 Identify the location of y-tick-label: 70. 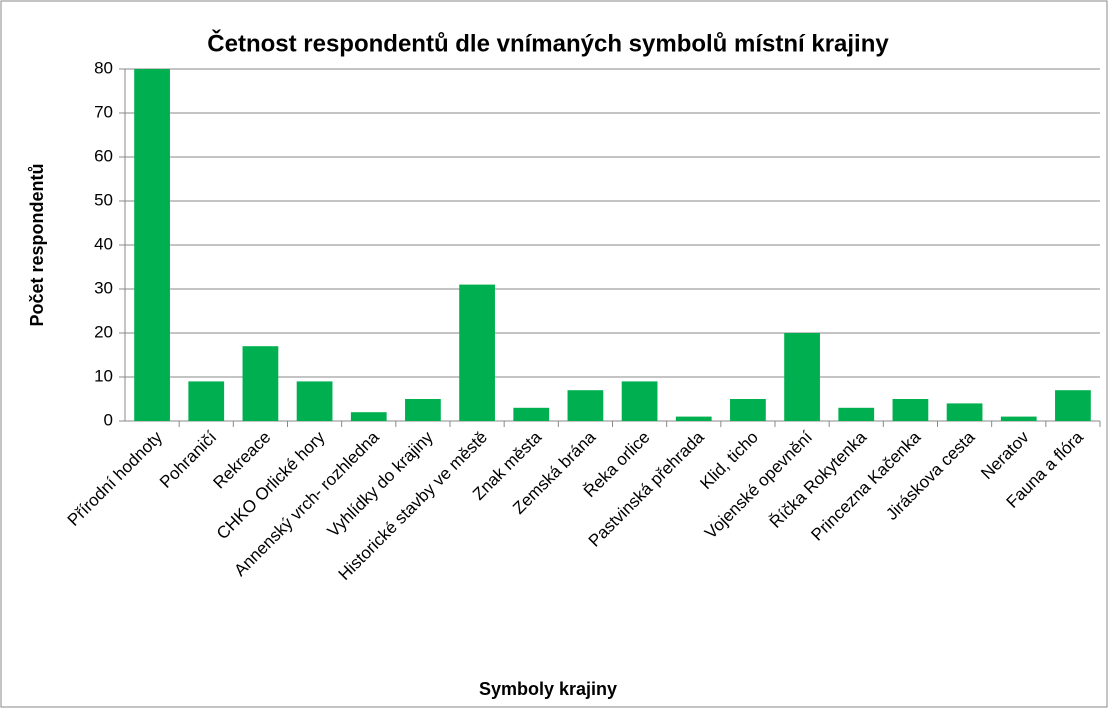
(103, 111).